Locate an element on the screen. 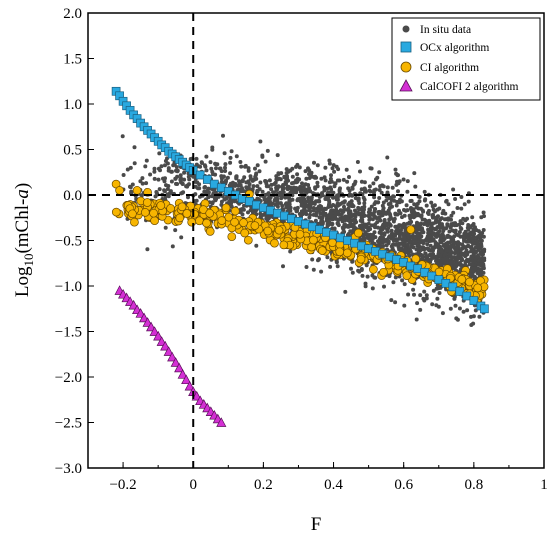  legend-label-ocx: OCx algorithm is located at coordinates (454, 48).